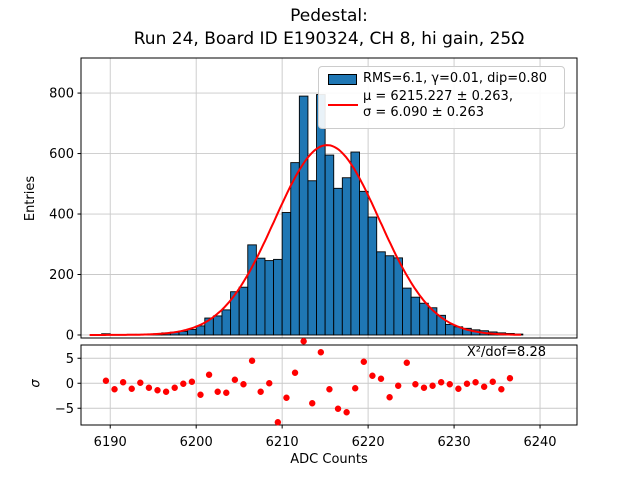 The image size is (640, 480). Describe the element at coordinates (438, 105) in the screenshot. I see `legend-fit-label: μ = 6215.227 ± 0.263, σ = 6.090 ± 0.263` at that location.